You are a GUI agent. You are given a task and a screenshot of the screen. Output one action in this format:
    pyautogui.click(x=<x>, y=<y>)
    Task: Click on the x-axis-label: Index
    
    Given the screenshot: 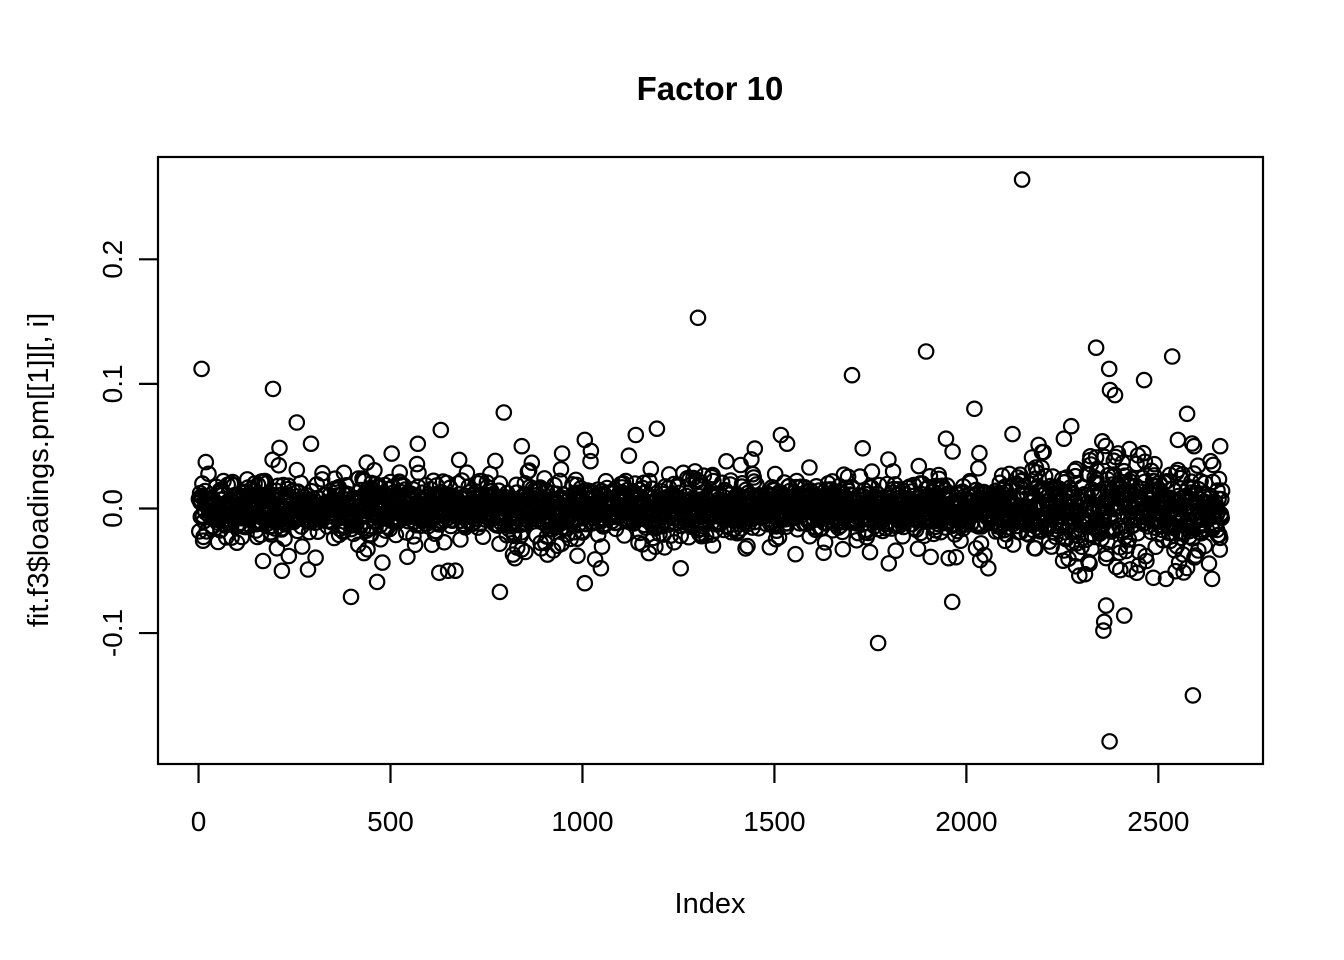 What is the action you would take?
    pyautogui.click(x=710, y=904)
    